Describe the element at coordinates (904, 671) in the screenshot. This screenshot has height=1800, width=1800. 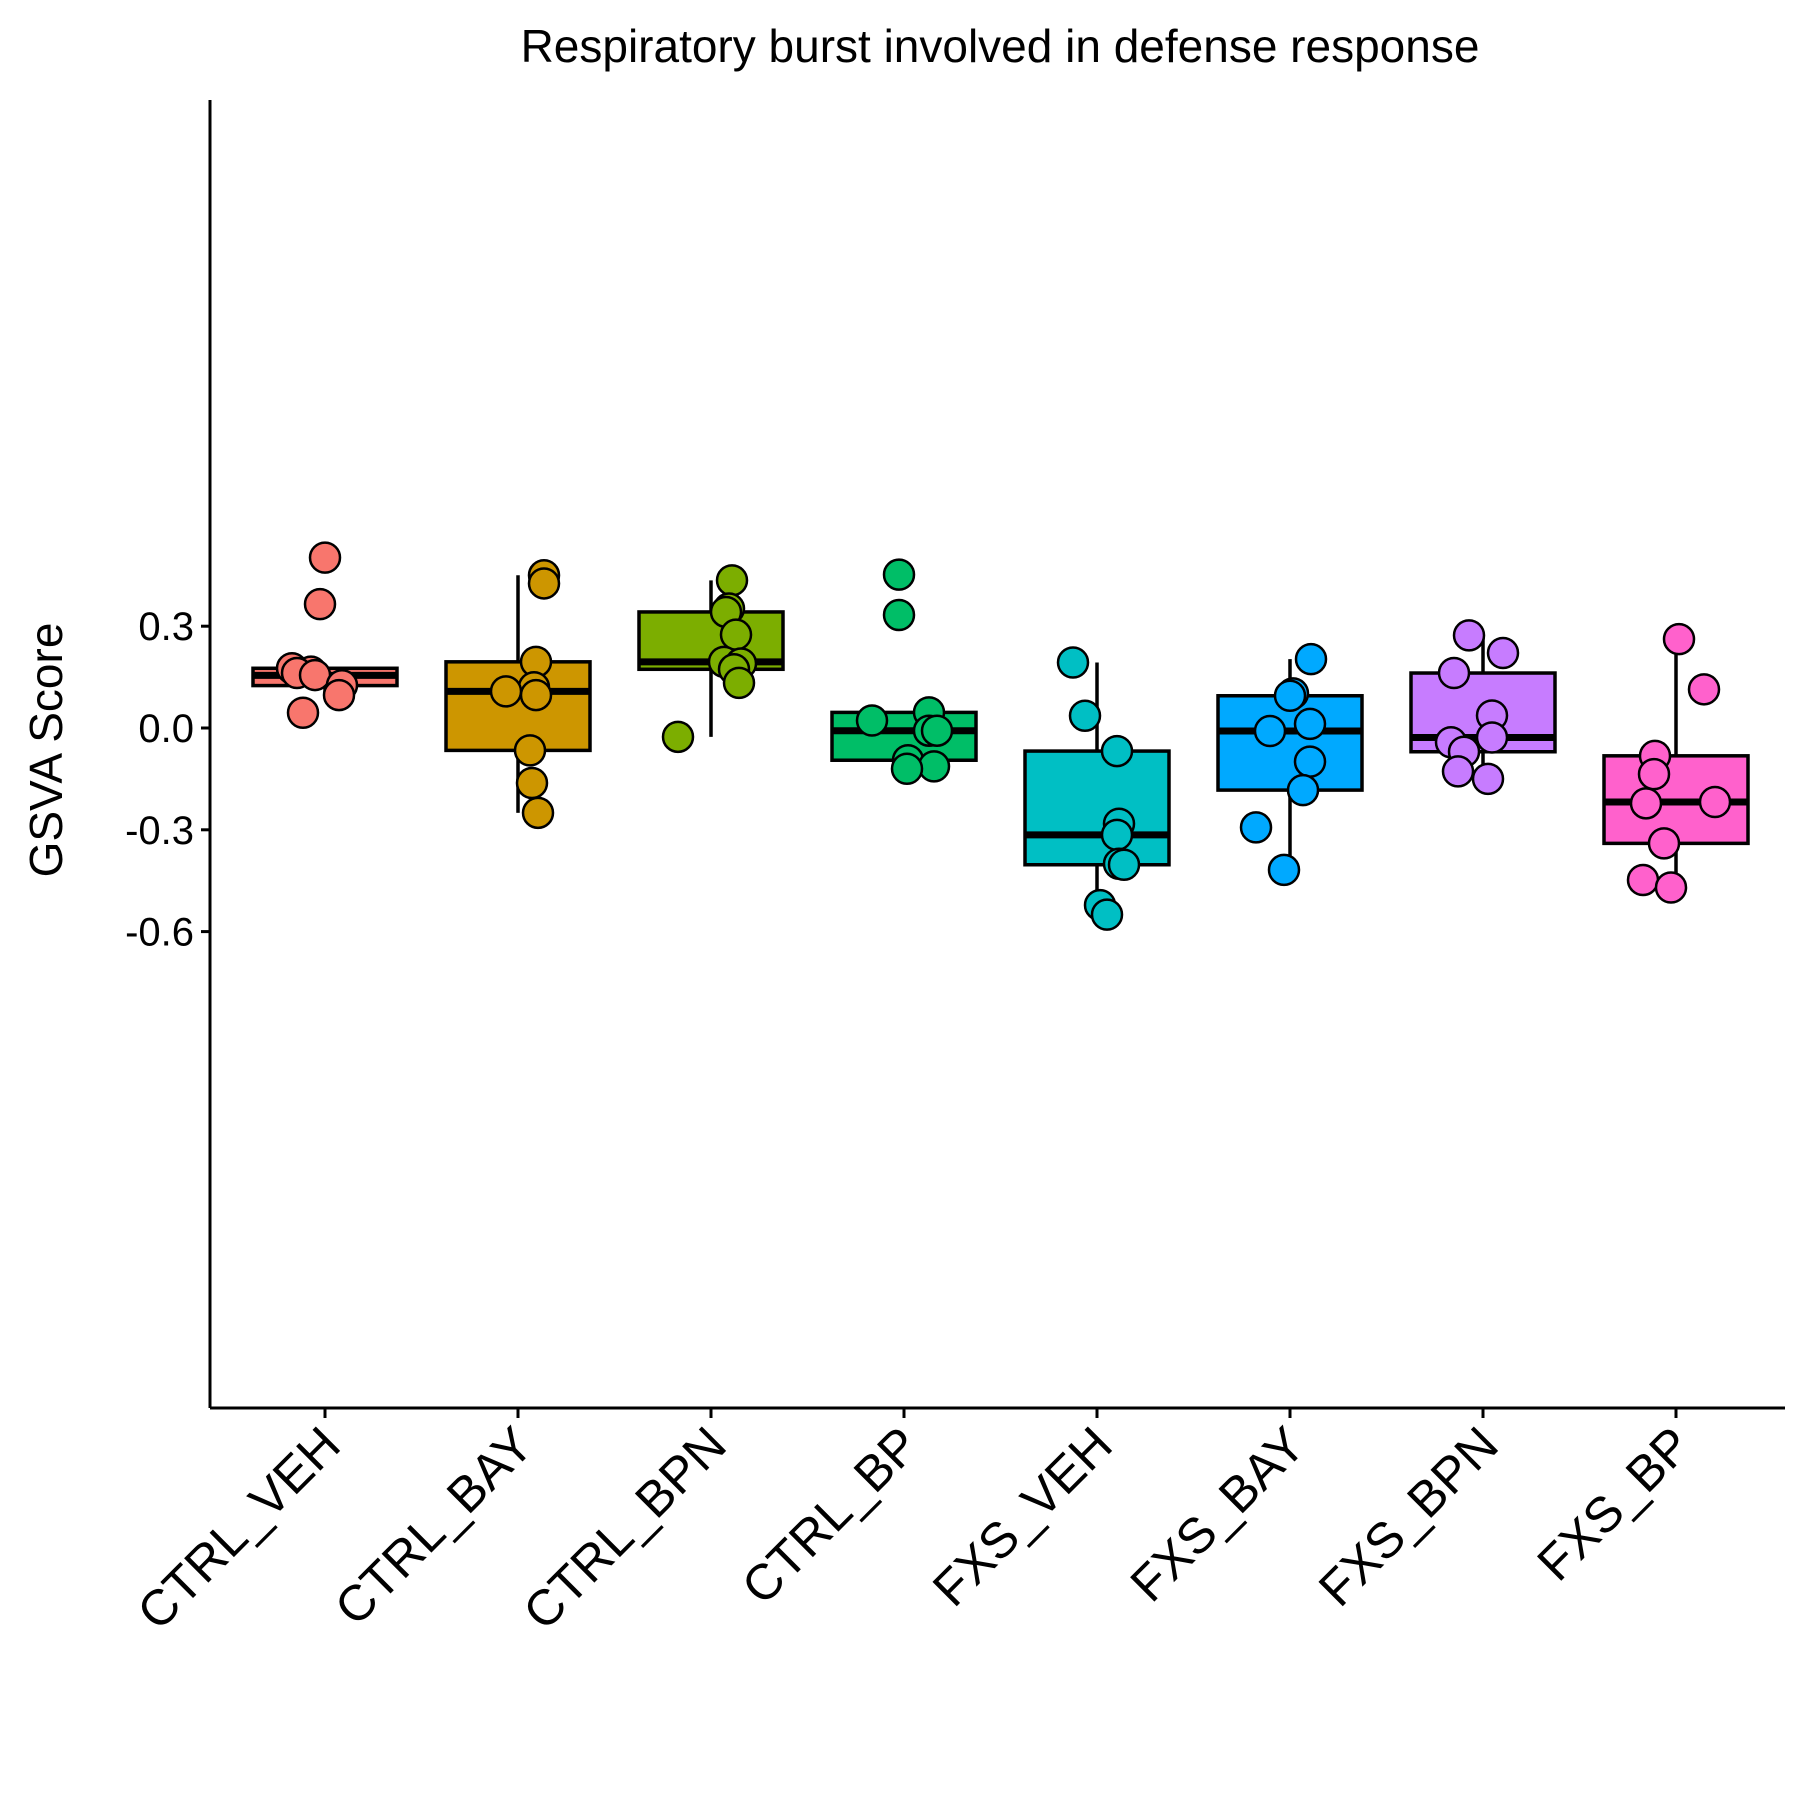
I see `box-group-ctrl-bp` at that location.